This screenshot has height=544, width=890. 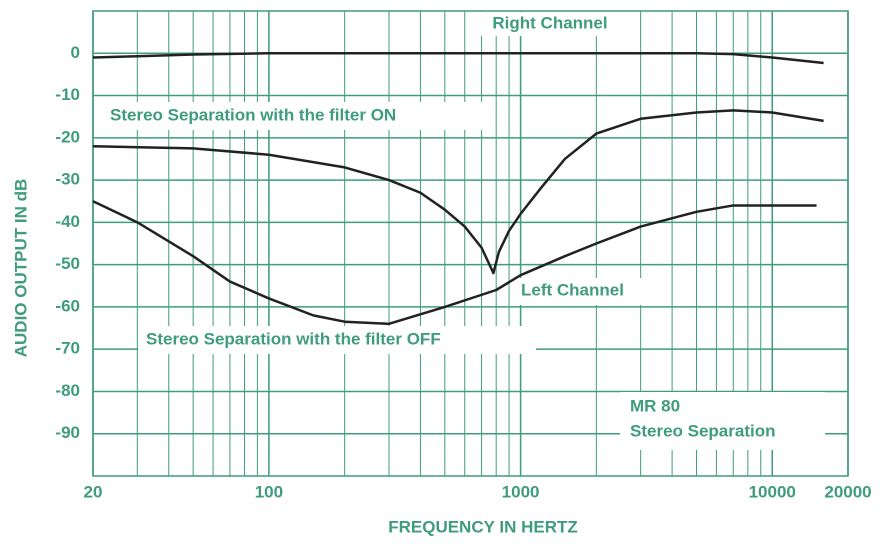 What do you see at coordinates (67, 432) in the screenshot?
I see `y-tick-label: -90` at bounding box center [67, 432].